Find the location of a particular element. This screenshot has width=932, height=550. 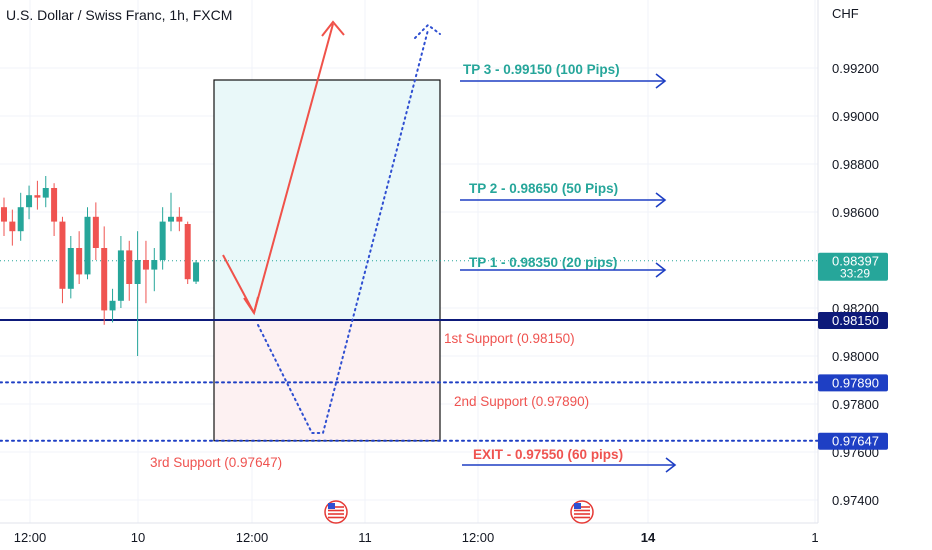

event-icons is located at coordinates (459, 512).